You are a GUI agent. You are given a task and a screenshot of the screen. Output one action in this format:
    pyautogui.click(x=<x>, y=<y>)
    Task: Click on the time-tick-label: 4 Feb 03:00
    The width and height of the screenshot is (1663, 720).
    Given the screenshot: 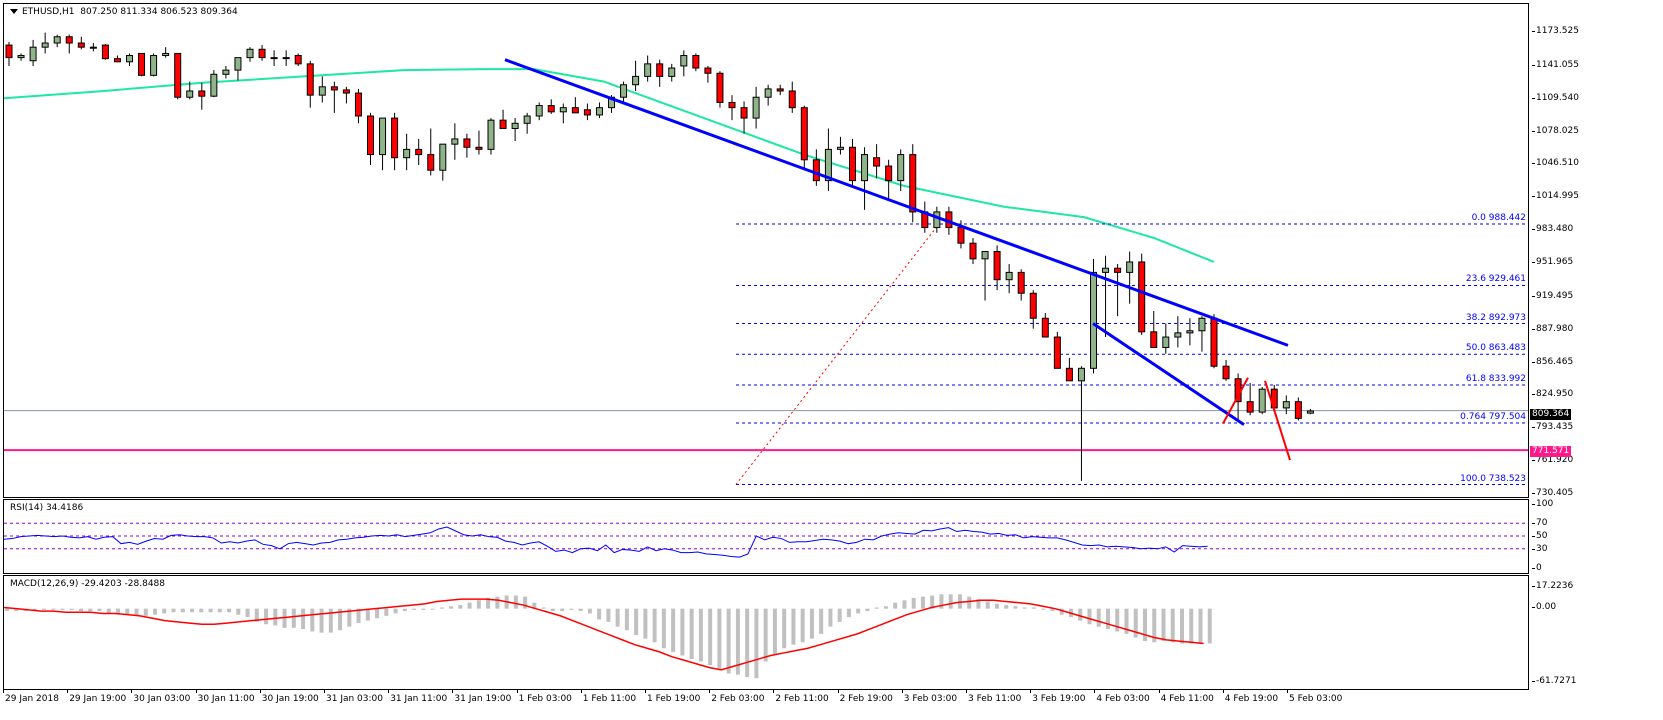 What is the action you would take?
    pyautogui.click(x=1122, y=696)
    